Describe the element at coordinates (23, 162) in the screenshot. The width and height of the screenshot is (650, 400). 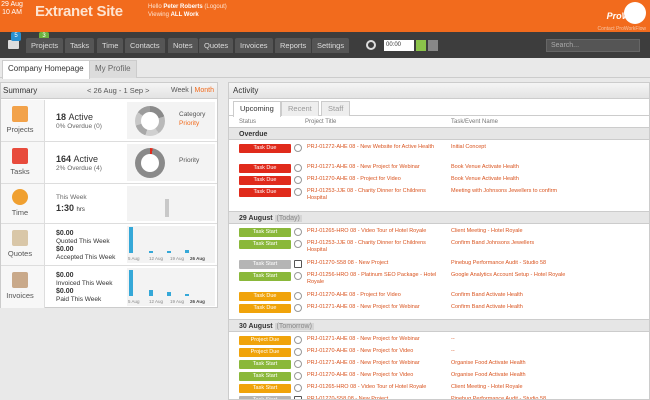
I see `tasks-tile: Tasks` at that location.